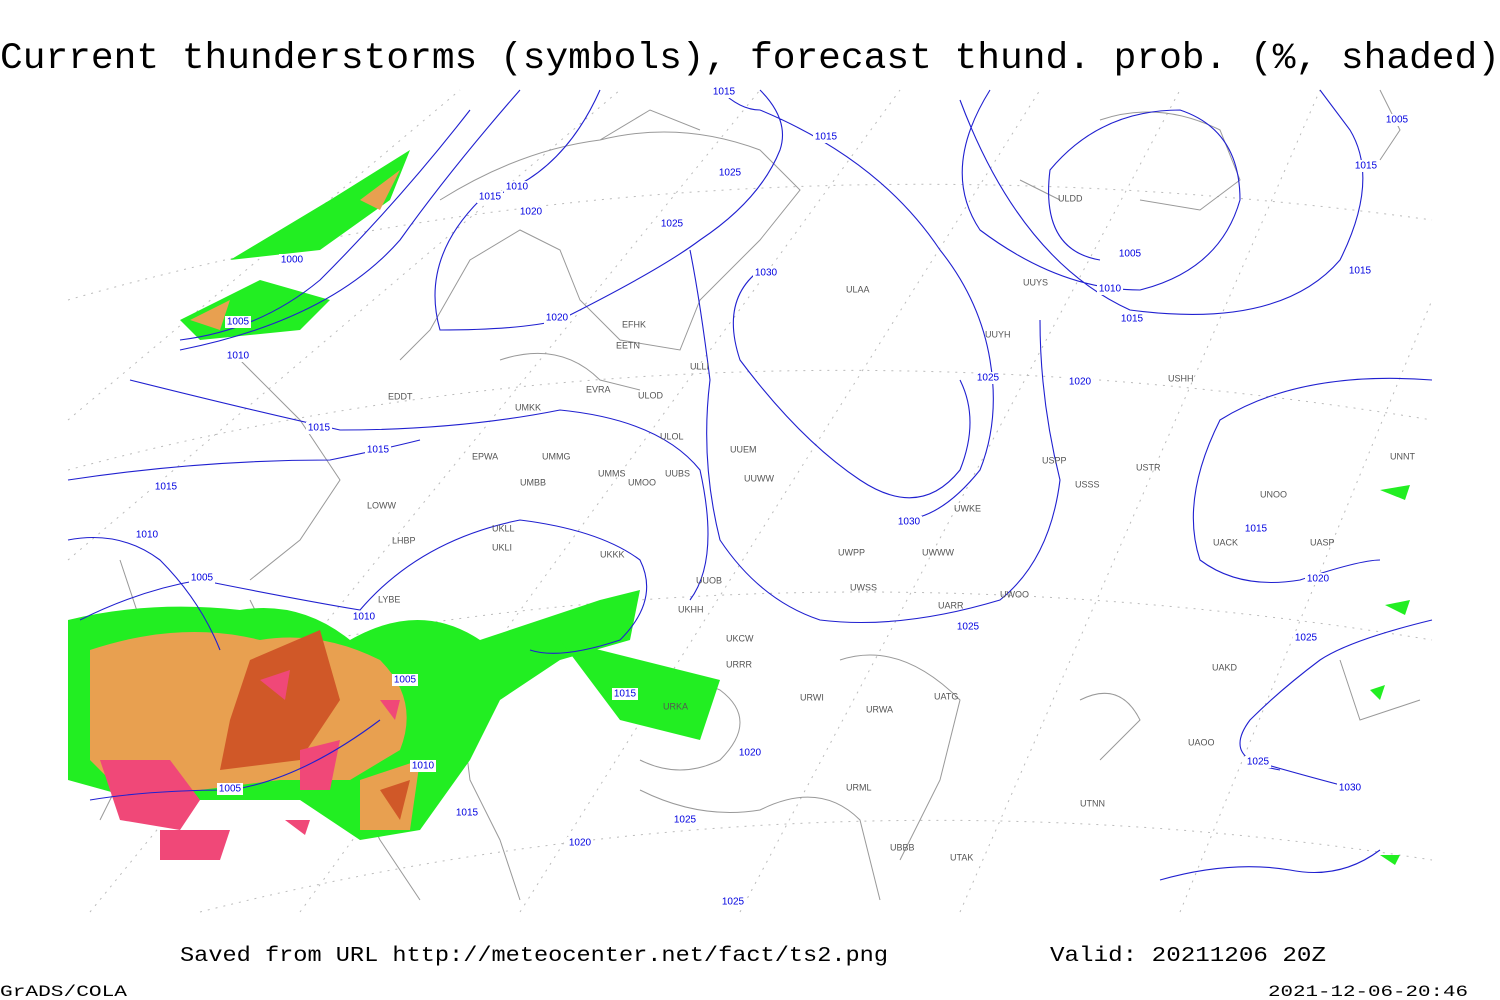 Image resolution: width=1500 pixels, height=1000 pixels. Describe the element at coordinates (739, 664) in the screenshot. I see `station-code: URRR` at that location.